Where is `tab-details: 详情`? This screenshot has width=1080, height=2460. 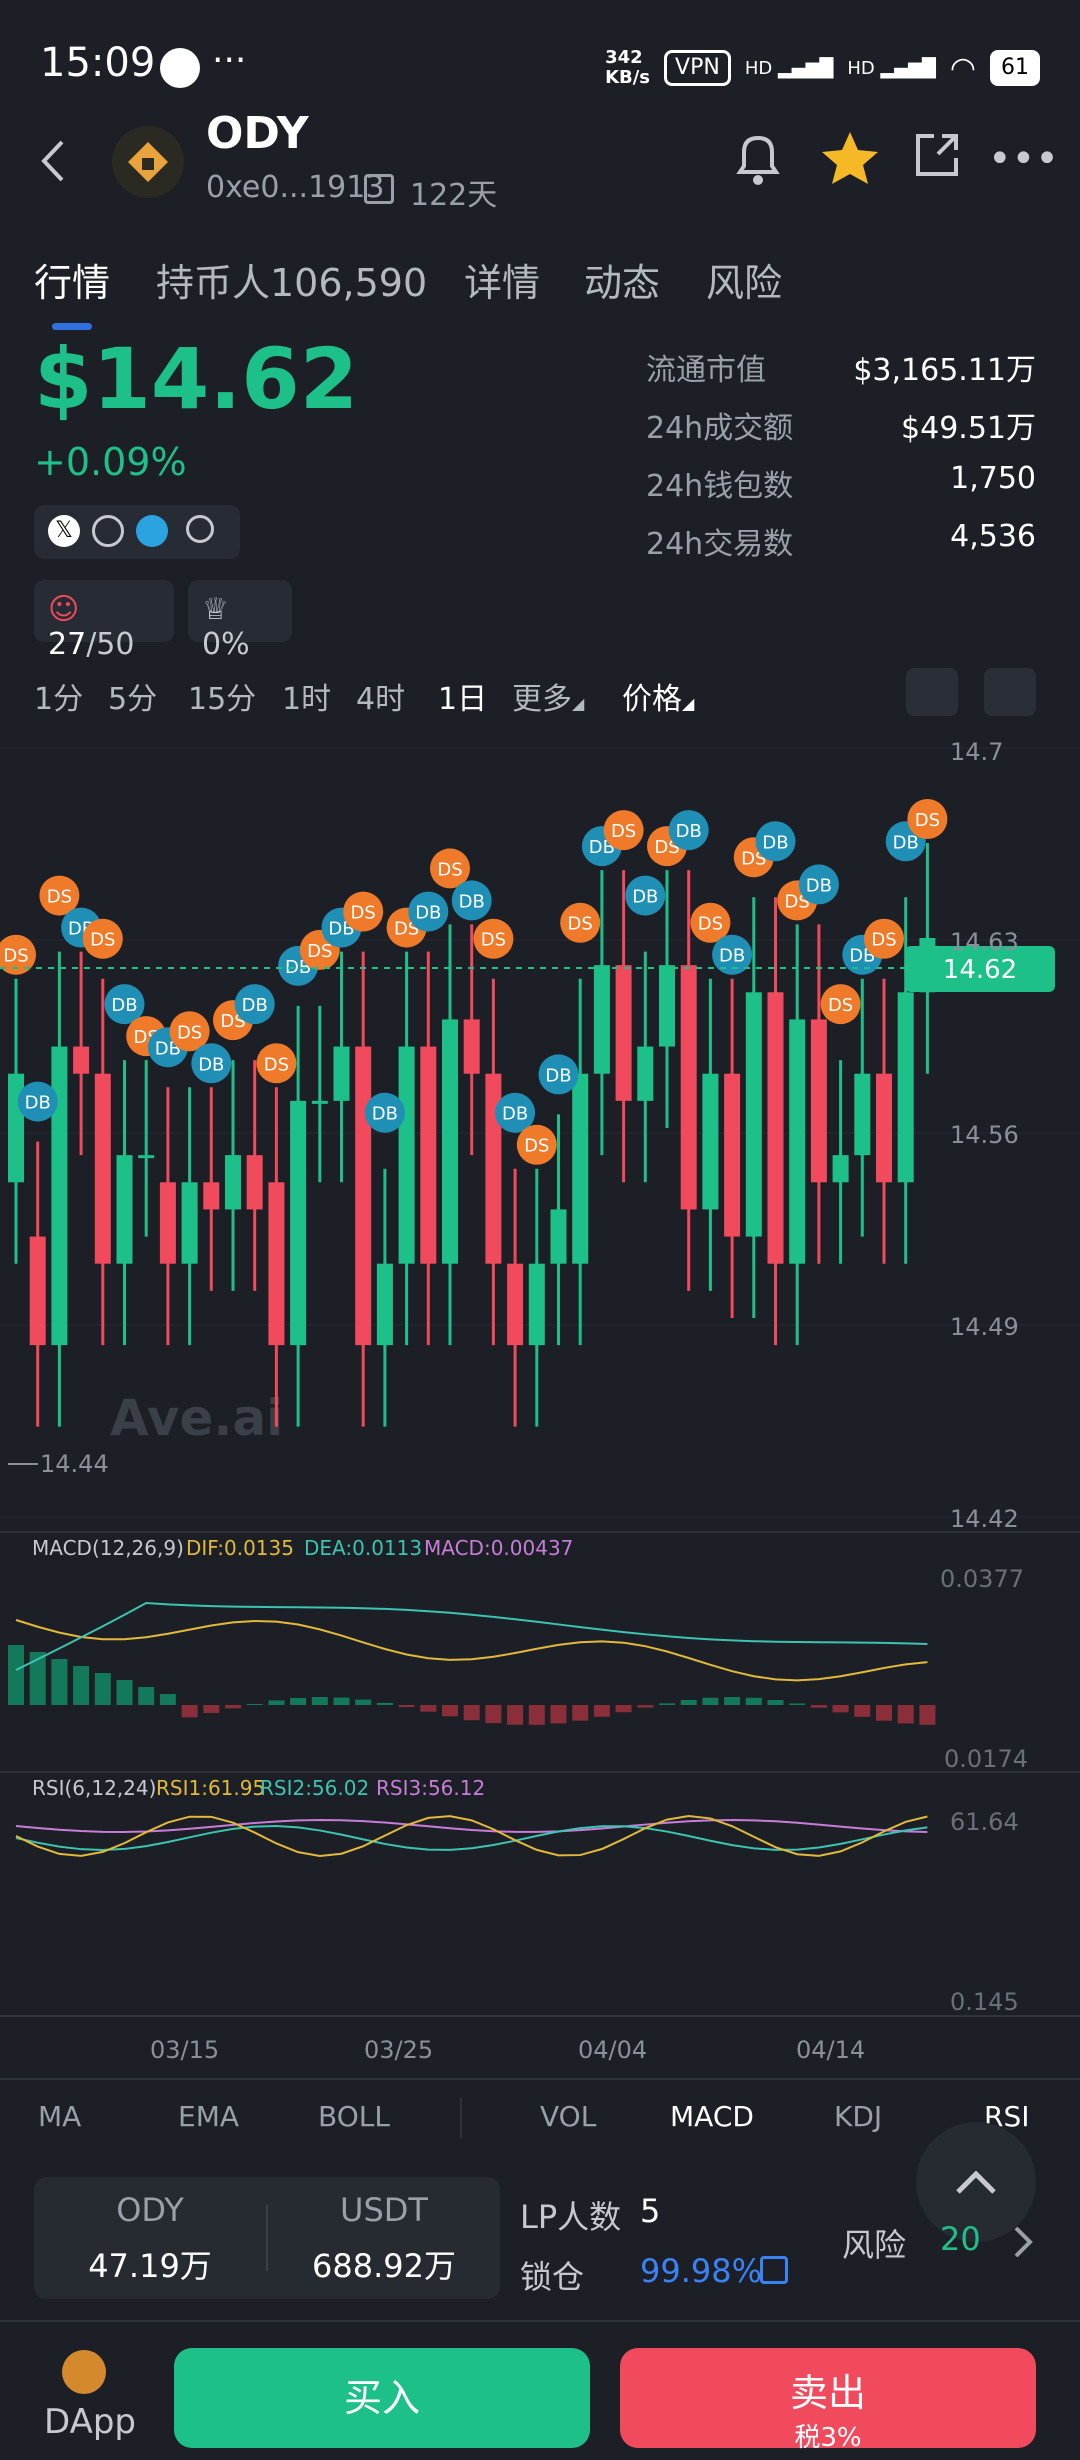
tab-details: 详情 is located at coordinates (502, 283).